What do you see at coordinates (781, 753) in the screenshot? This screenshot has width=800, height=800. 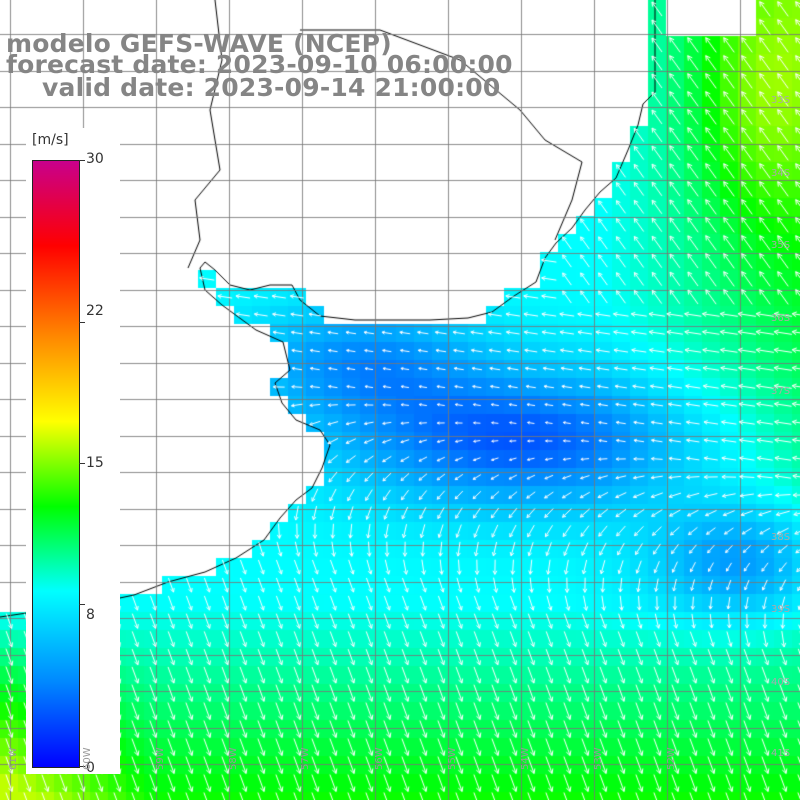 I see `lat-label: 41S` at bounding box center [781, 753].